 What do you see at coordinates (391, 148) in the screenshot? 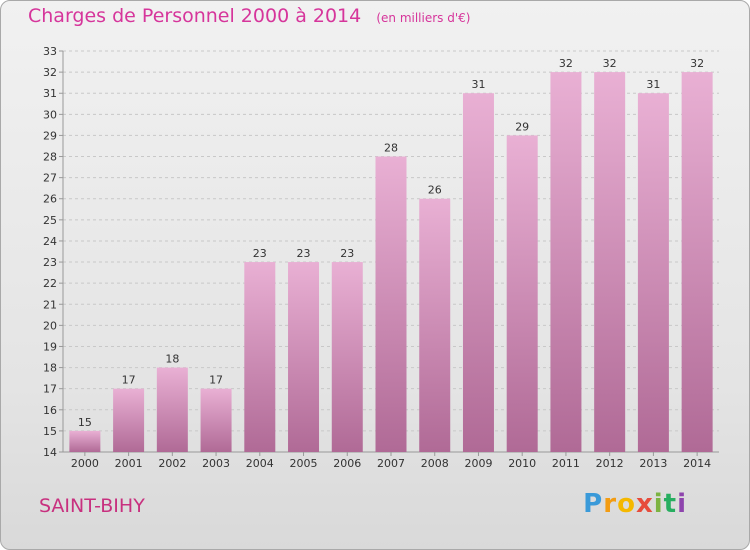
I see `value-label: 28` at bounding box center [391, 148].